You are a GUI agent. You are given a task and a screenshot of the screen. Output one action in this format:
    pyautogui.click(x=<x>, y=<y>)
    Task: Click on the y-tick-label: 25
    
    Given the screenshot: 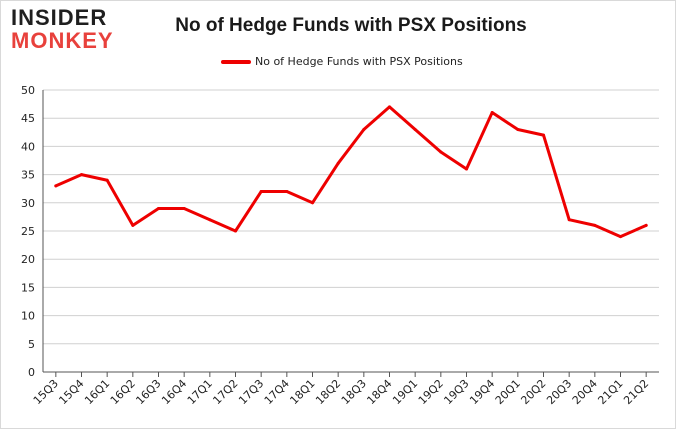 What is the action you would take?
    pyautogui.click(x=28, y=231)
    